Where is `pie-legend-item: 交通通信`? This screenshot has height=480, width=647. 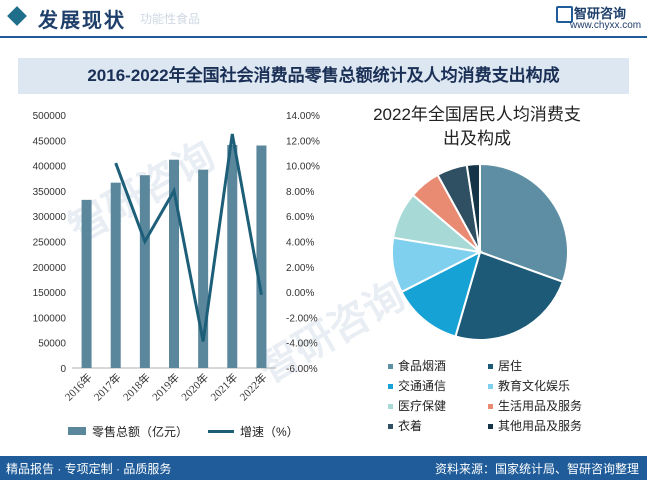 pie-legend-item: 交通通信 is located at coordinates (417, 385).